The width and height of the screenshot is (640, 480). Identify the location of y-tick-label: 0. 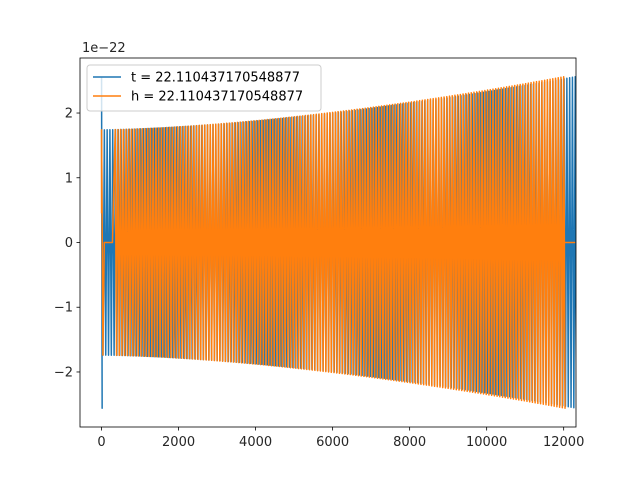
(69, 243).